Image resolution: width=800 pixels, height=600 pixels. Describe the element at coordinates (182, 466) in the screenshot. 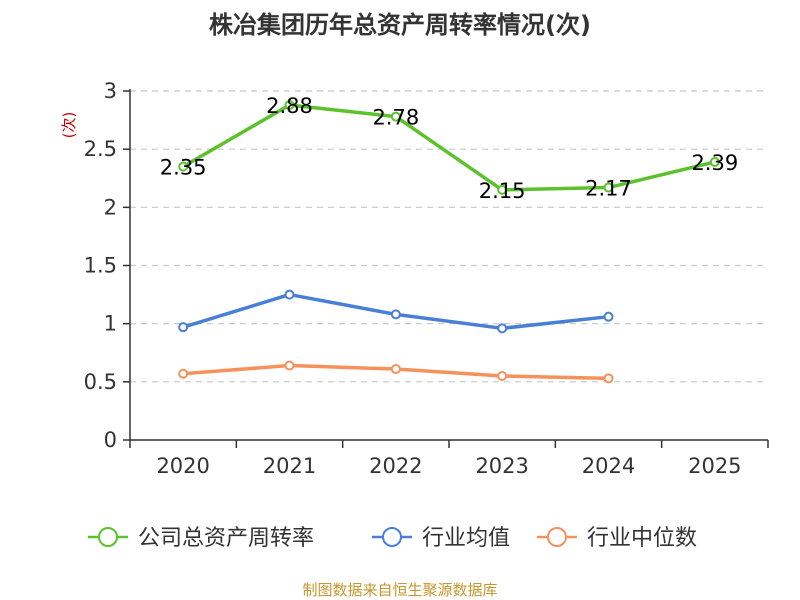

I see `x-tick-label-2020: 2020` at that location.